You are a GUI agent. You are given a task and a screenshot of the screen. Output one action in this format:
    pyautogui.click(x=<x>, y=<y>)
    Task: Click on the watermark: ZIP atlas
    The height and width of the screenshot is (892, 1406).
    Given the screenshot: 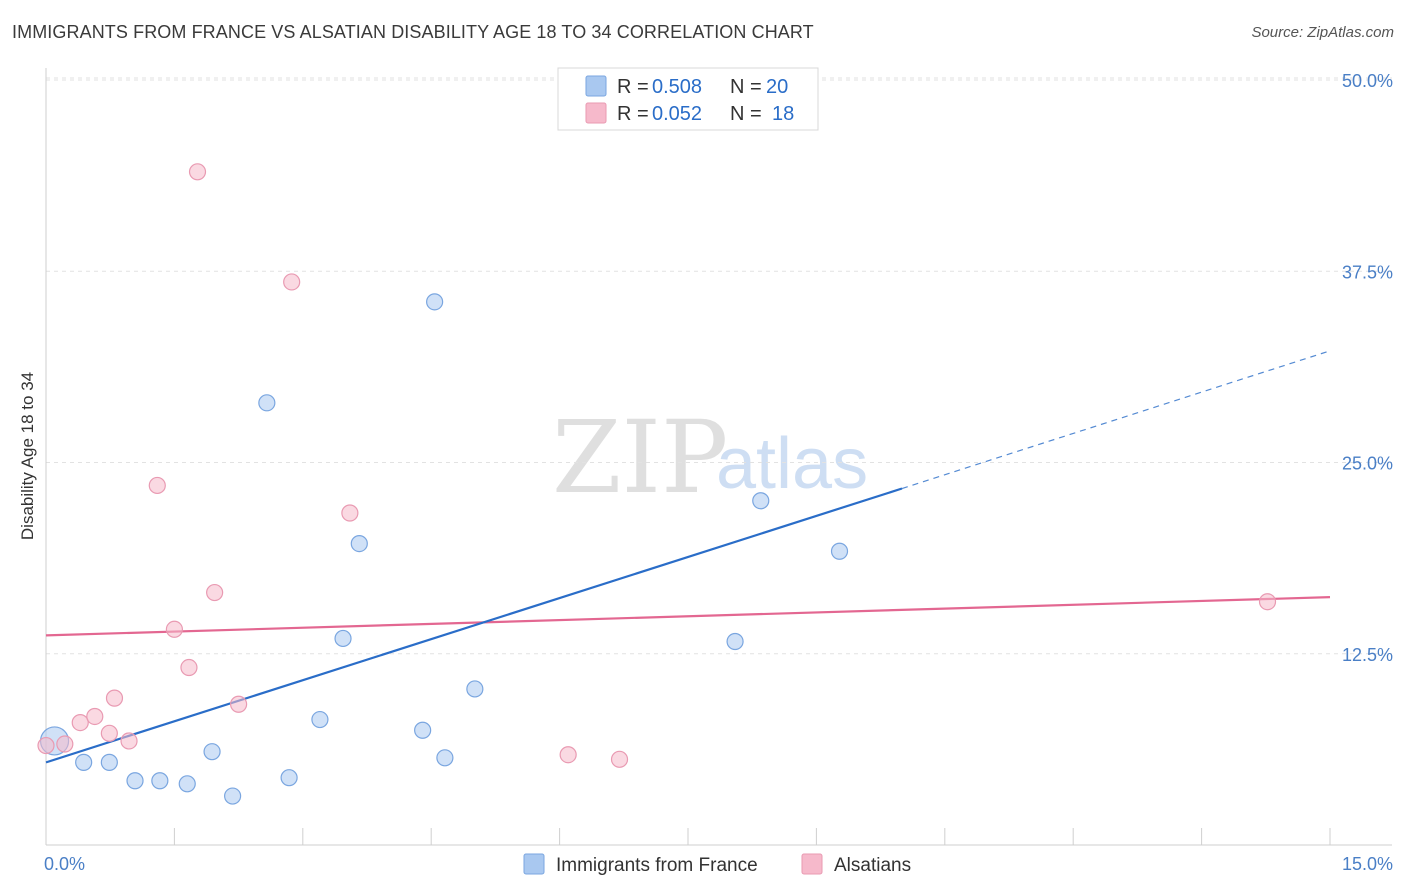 What is the action you would take?
    pyautogui.click(x=710, y=457)
    